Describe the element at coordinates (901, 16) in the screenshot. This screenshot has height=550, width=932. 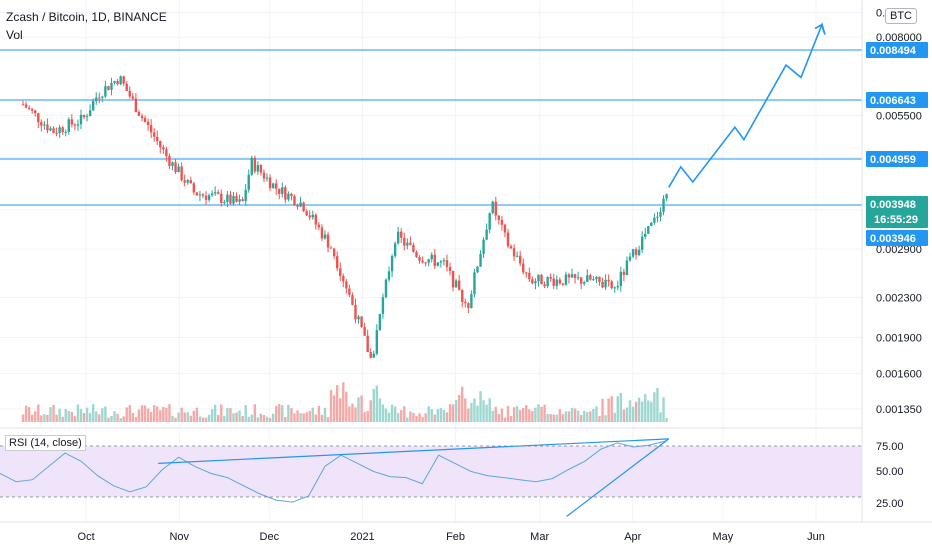
I see `currency-badge: BTC` at that location.